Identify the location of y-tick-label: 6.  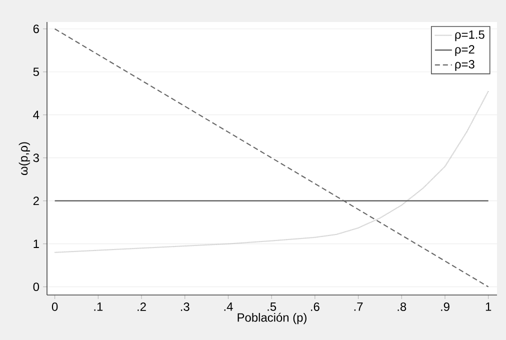
(36, 29).